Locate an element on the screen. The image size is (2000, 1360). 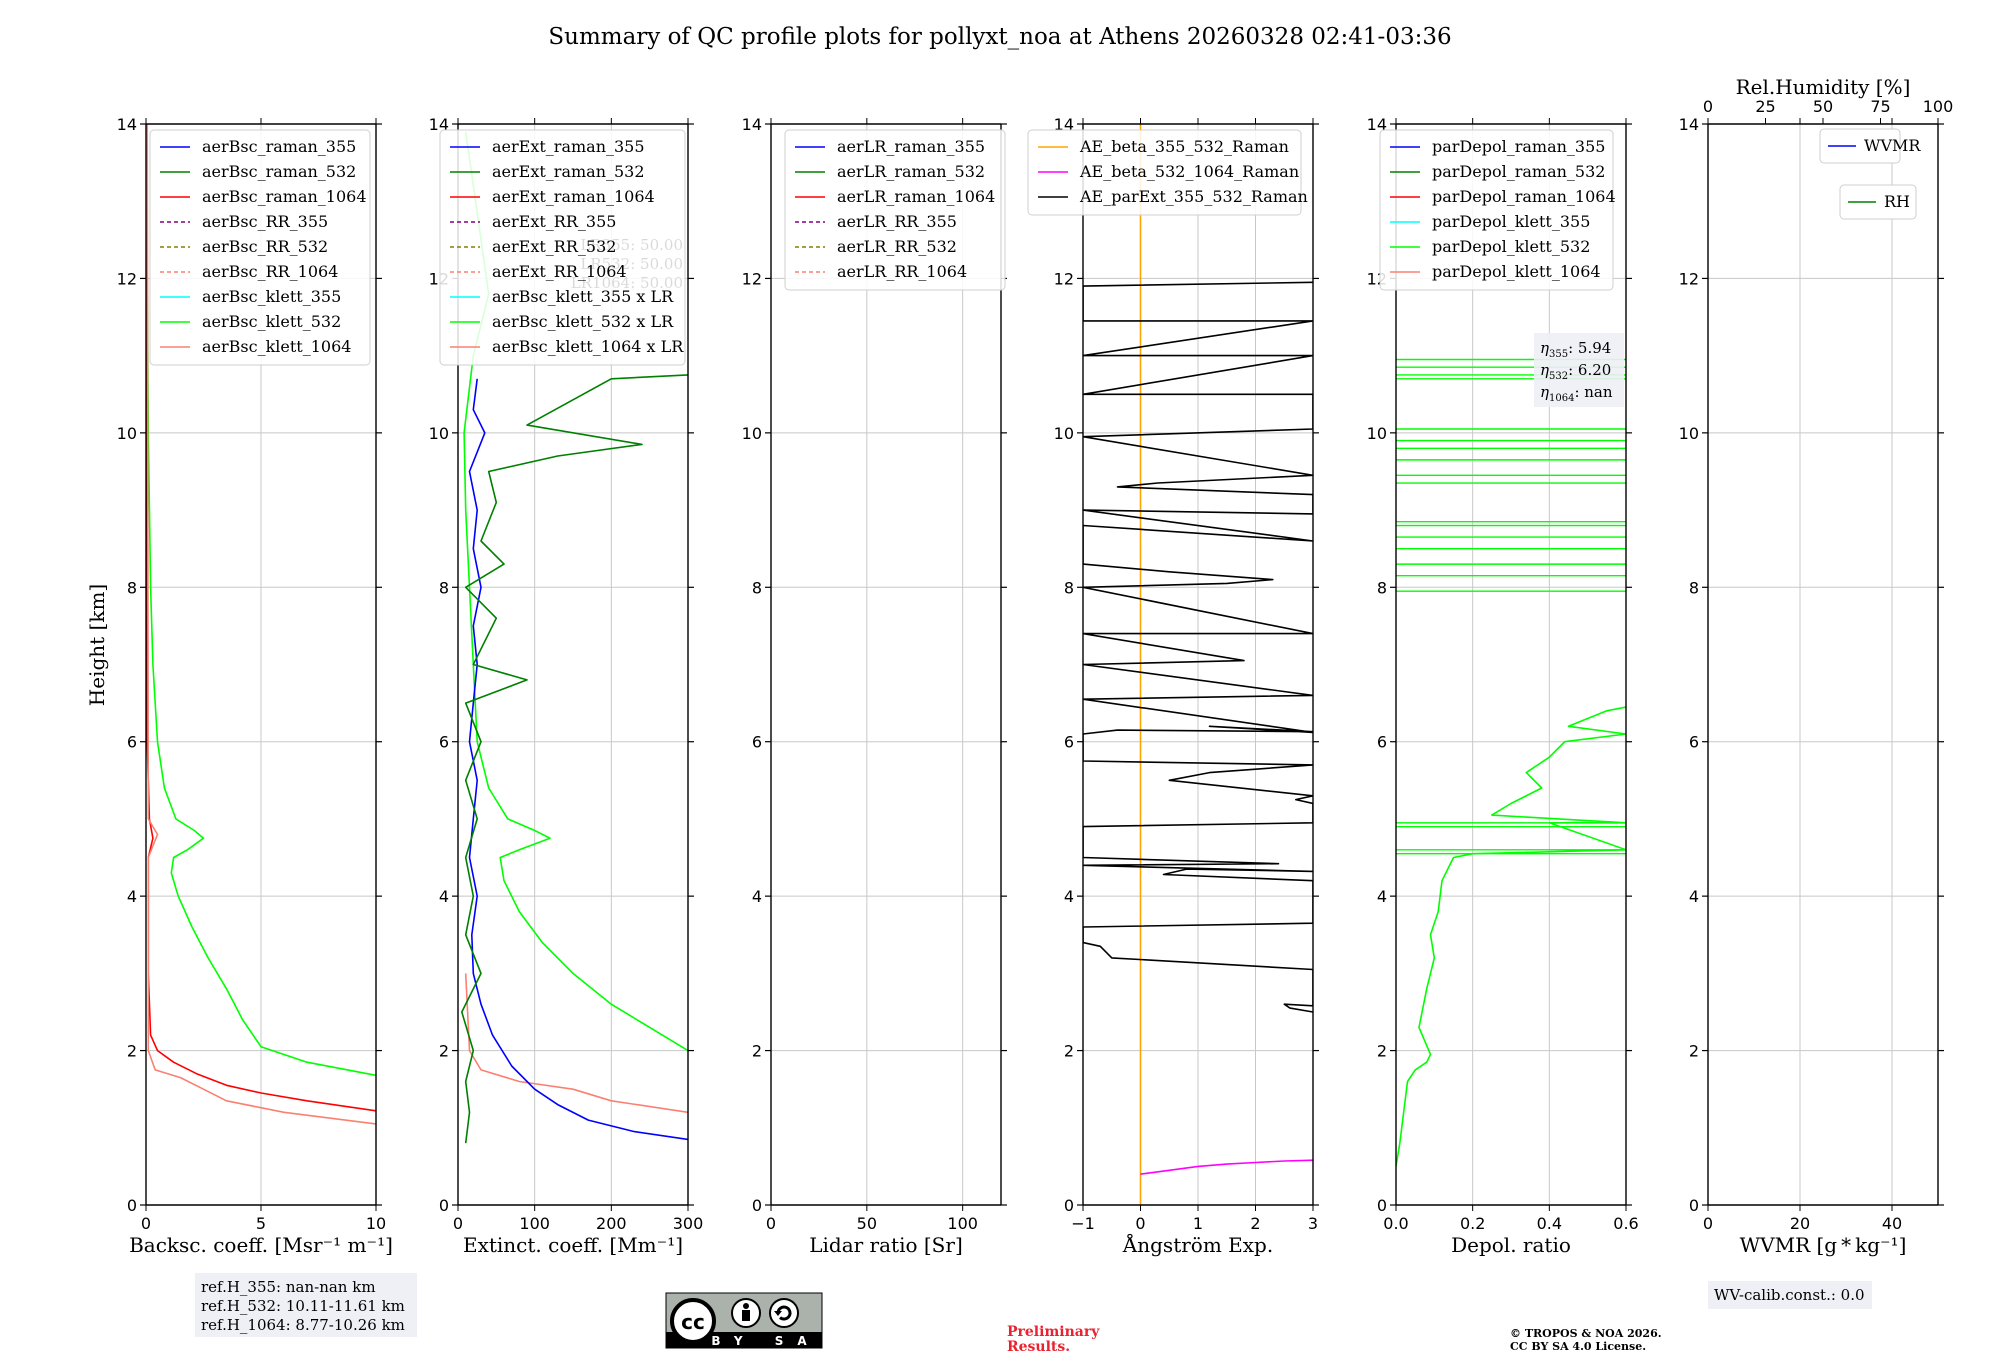
wv-calib-box: WV-calib.const.: 0.0 is located at coordinates (1790, 1295).